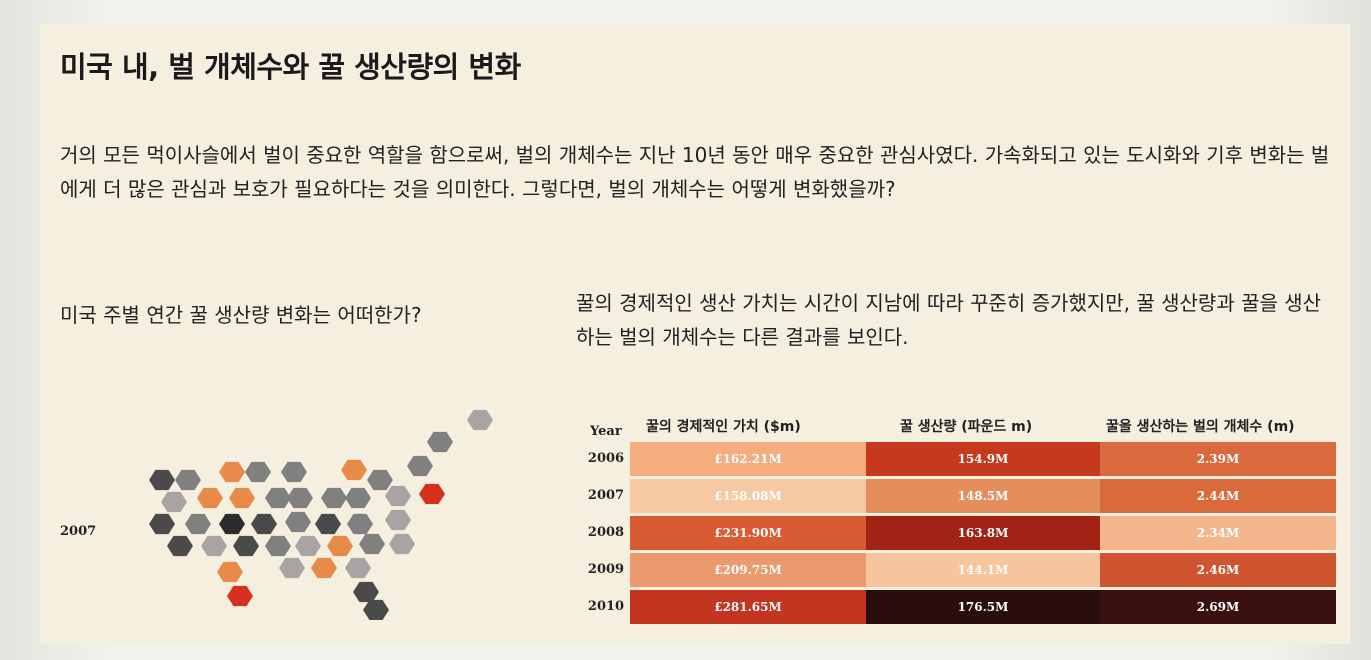 The image size is (1371, 660). Describe the element at coordinates (748, 533) in the screenshot. I see `value-cell: £231.90M` at that location.